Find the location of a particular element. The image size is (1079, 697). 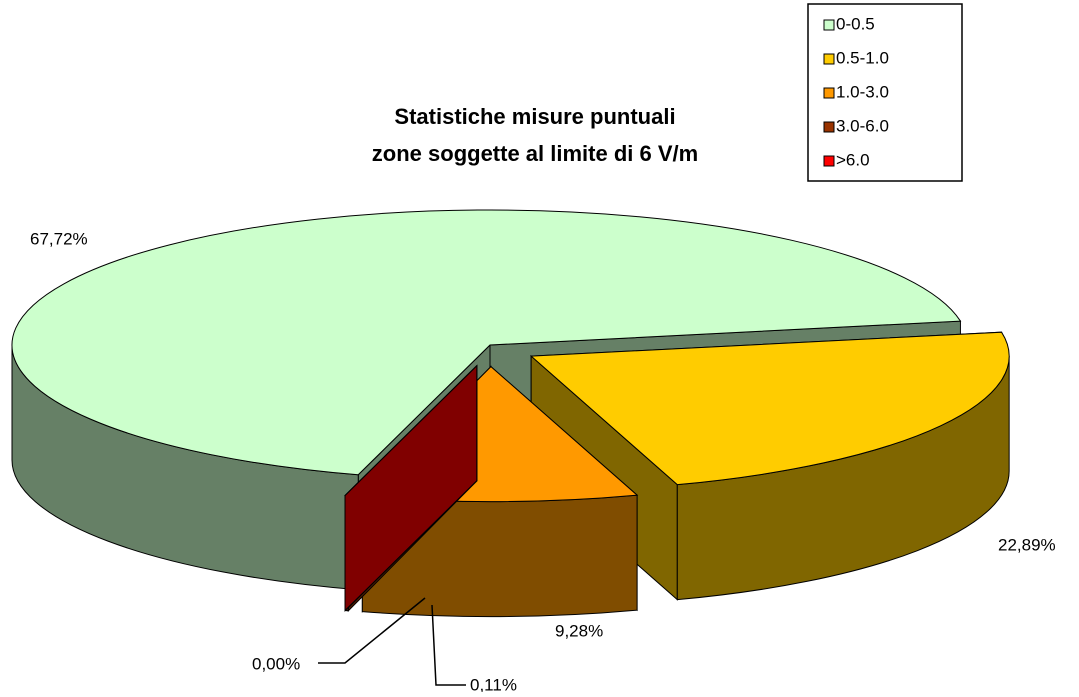

data-label: 67,72% is located at coordinates (59, 238).